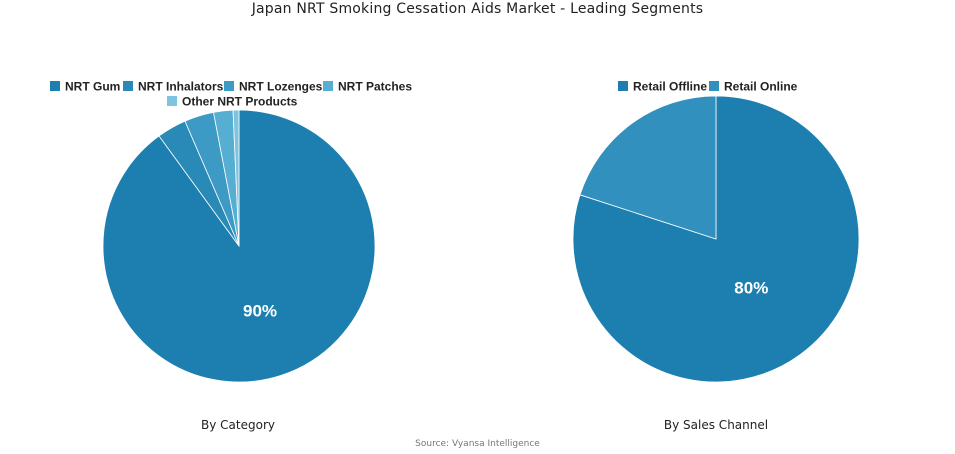 This screenshot has height=454, width=955. I want to click on legend-item-nrt-inhalators: NRT Inhalators, so click(173, 87).